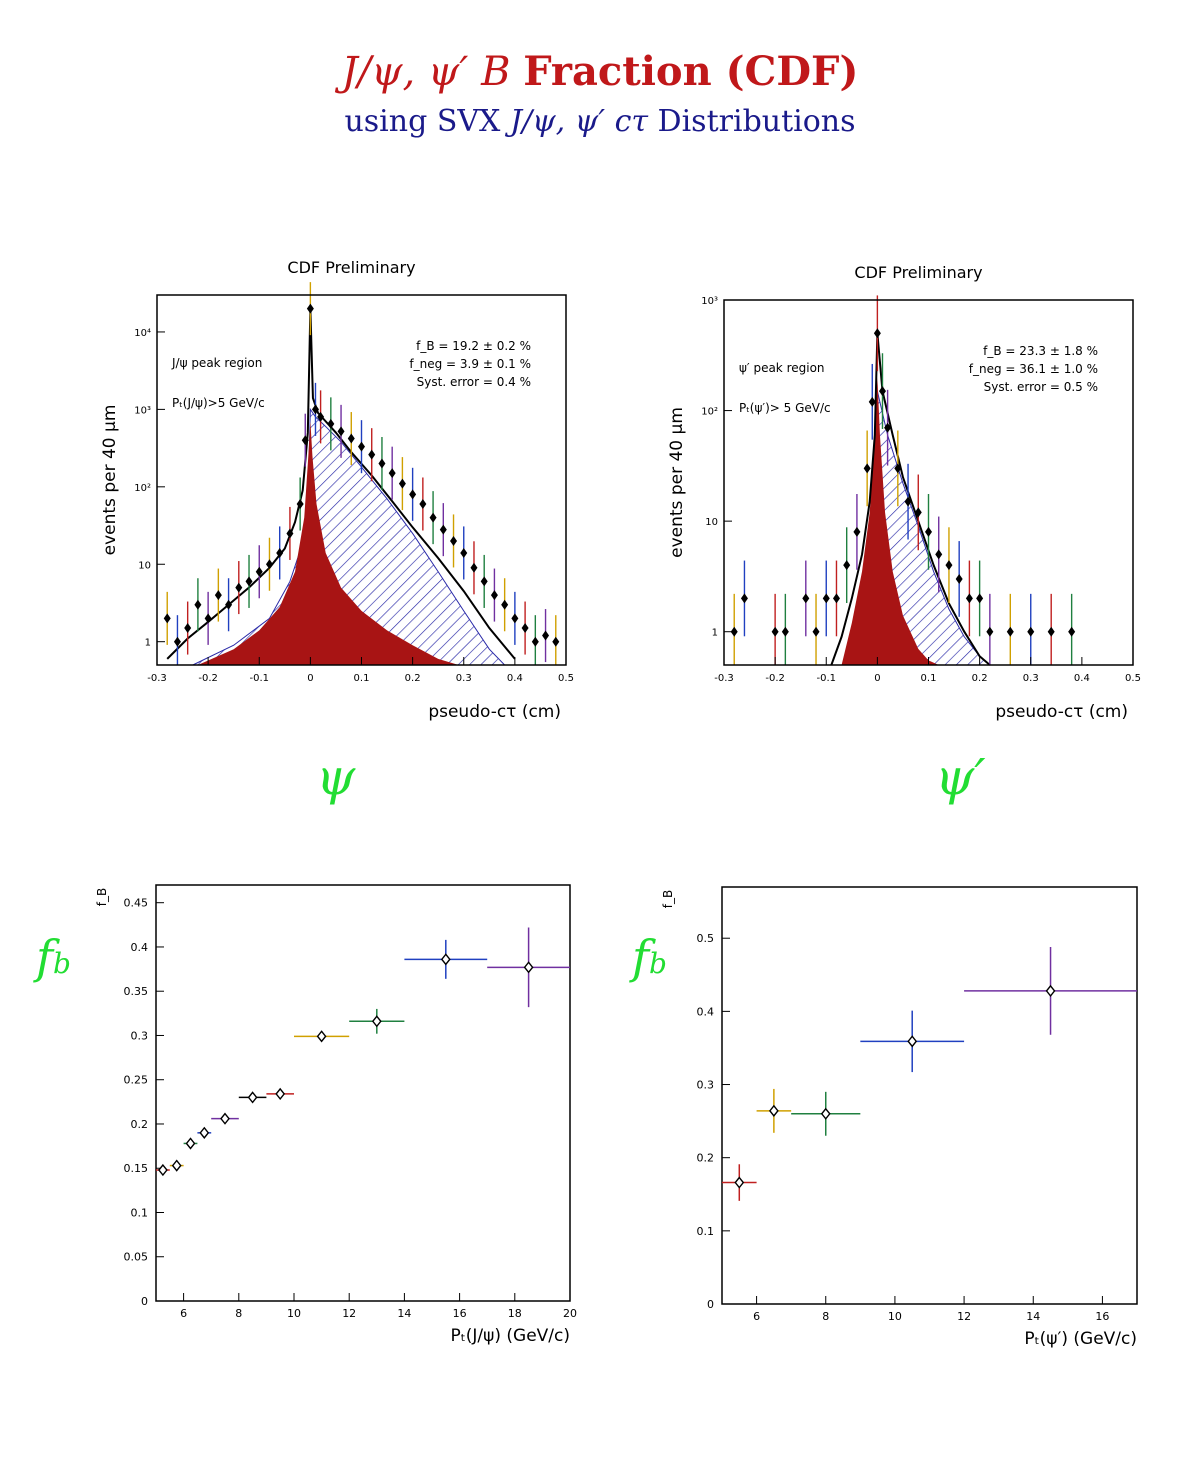  What do you see at coordinates (136, 1168) in the screenshot?
I see `y-tick-label: 0.15` at bounding box center [136, 1168].